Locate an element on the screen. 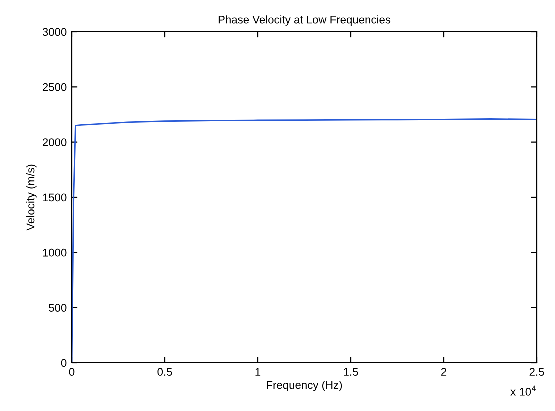 Image resolution: width=555 pixels, height=411 pixels. y-axis-title: Velocity (m/s) is located at coordinates (31, 197).